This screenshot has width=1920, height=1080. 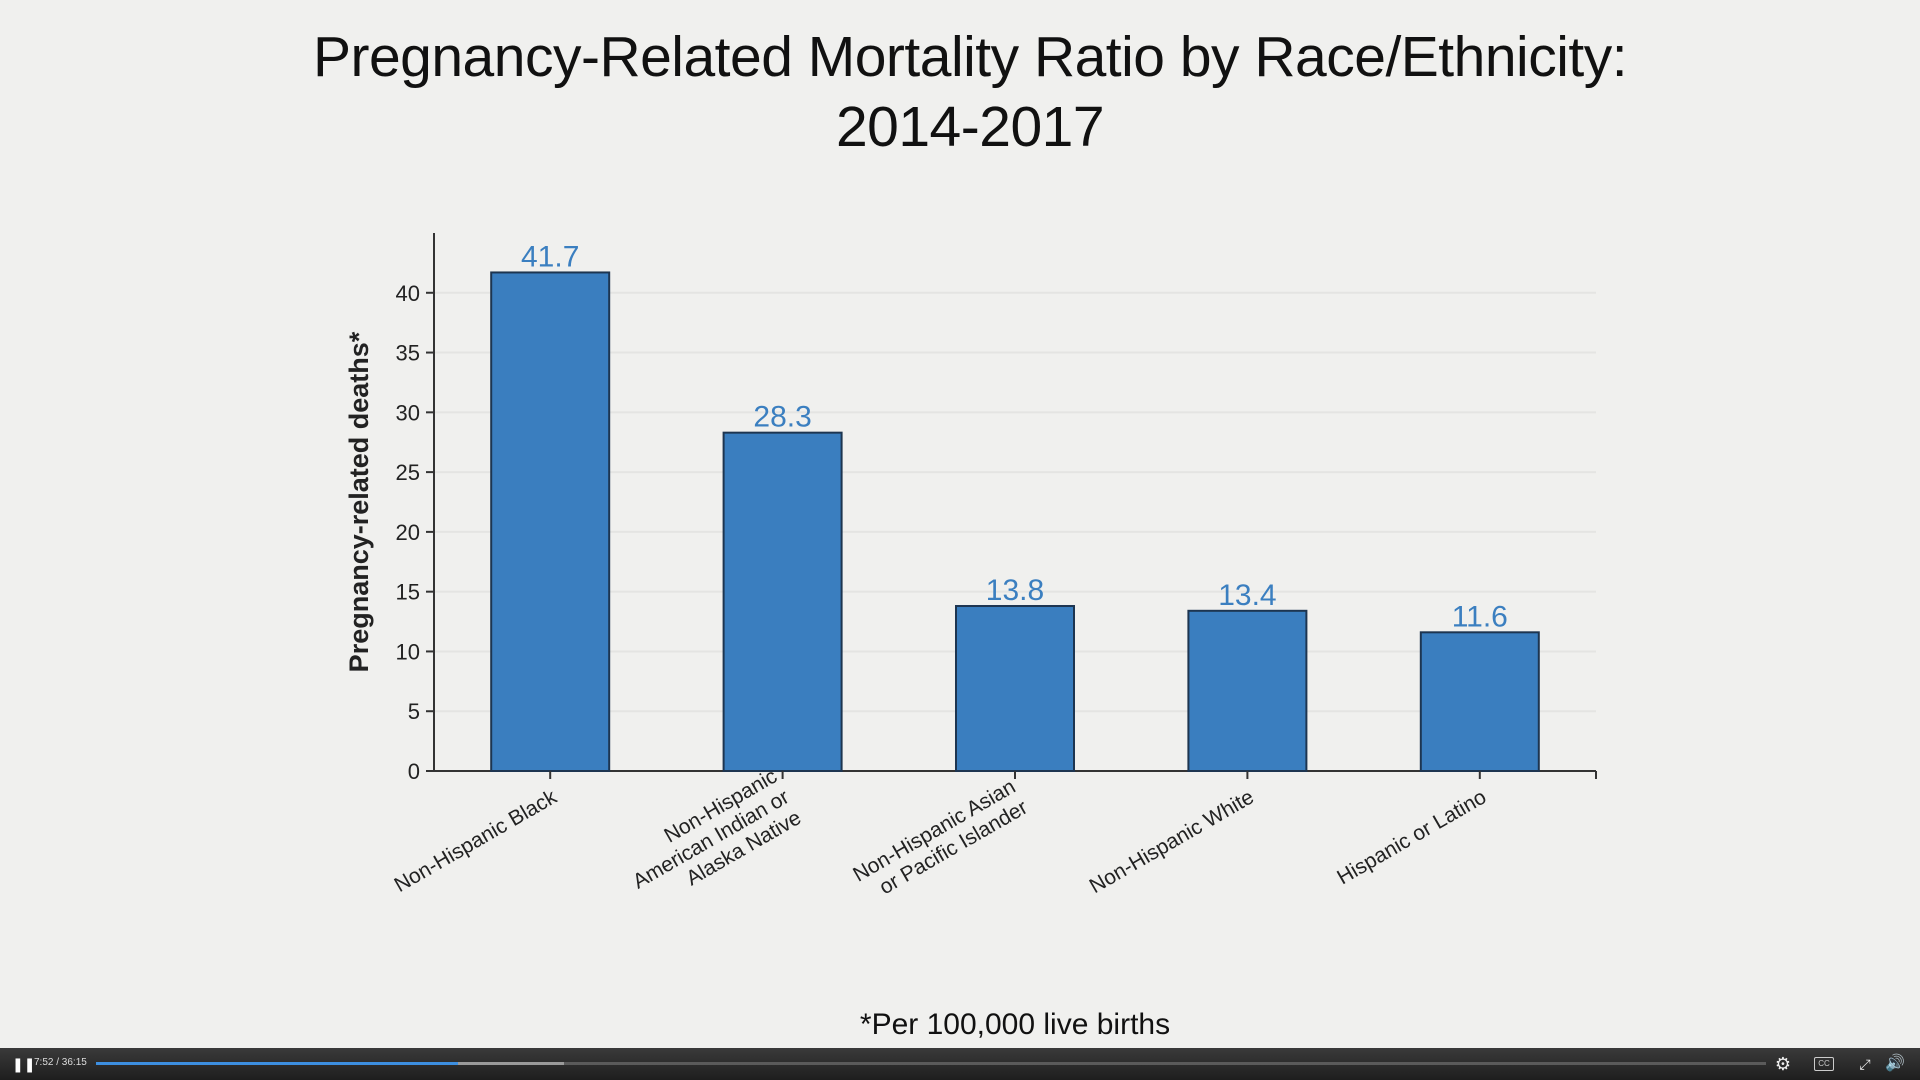 I want to click on bar-value-label: 13.8, so click(x=1015, y=590).